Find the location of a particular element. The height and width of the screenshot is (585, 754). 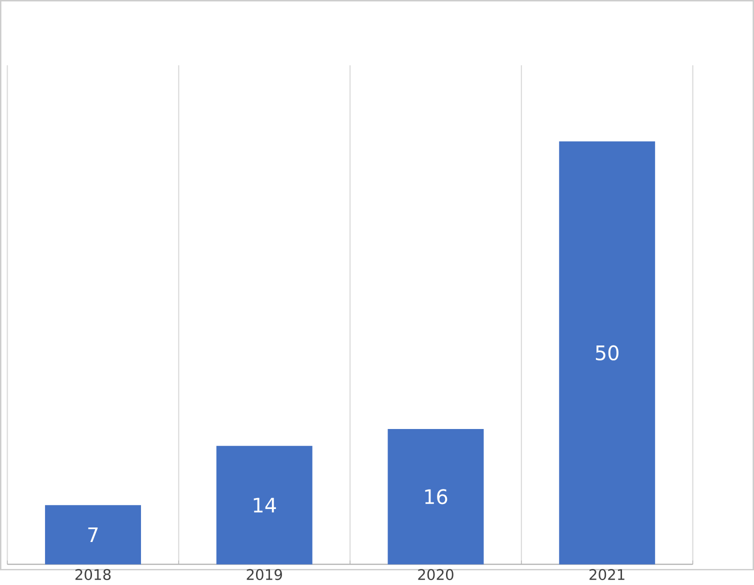

x-tick-label: 2019 is located at coordinates (264, 574).